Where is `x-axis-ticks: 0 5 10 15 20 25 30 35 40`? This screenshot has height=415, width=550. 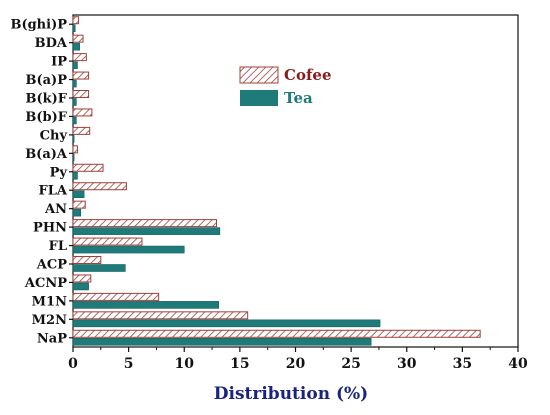
x-axis-ticks: 0 5 10 15 20 25 30 35 40 is located at coordinates (298, 359).